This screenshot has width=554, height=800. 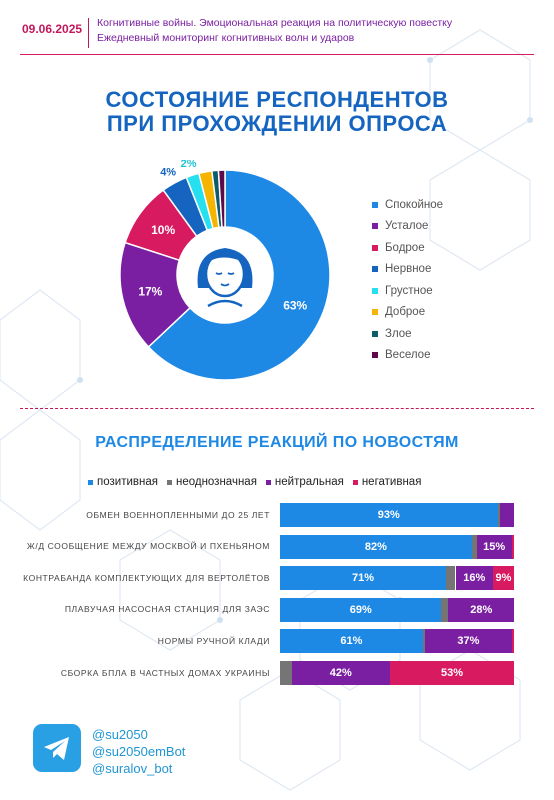 I want to click on legend-label: Веселое, so click(x=408, y=355).